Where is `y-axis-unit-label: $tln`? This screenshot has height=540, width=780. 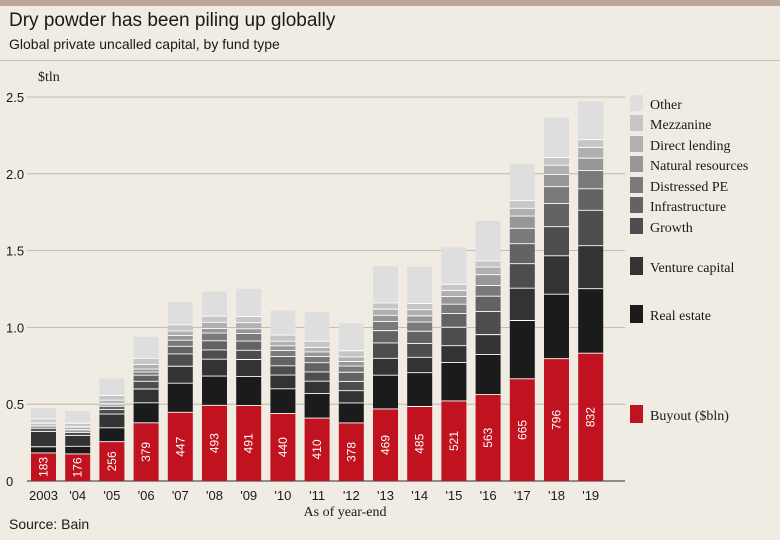 y-axis-unit-label: $tln is located at coordinates (49, 77).